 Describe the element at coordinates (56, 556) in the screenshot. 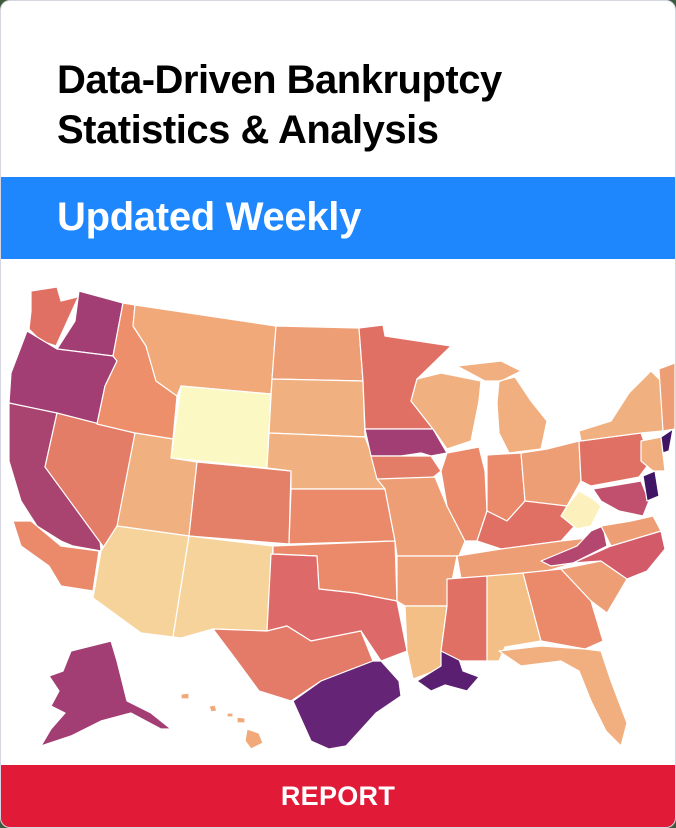

I see `region-california-south` at that location.